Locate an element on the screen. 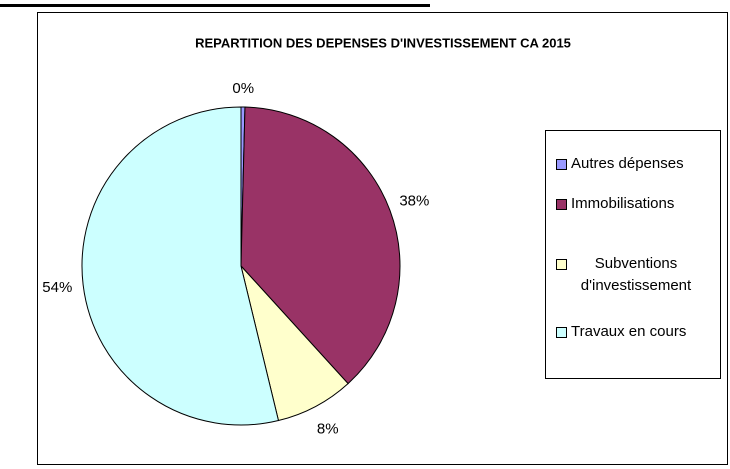 This screenshot has width=730, height=469. legend-item: Autres dépenses is located at coordinates (638, 164).